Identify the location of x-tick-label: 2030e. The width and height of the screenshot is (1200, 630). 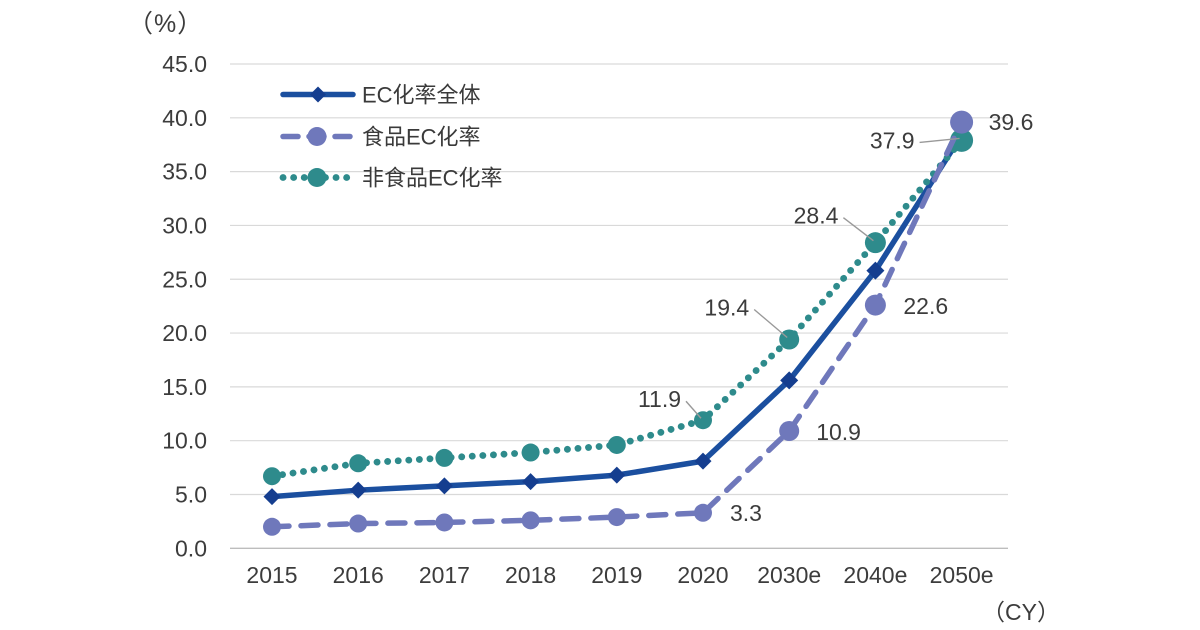
(789, 575).